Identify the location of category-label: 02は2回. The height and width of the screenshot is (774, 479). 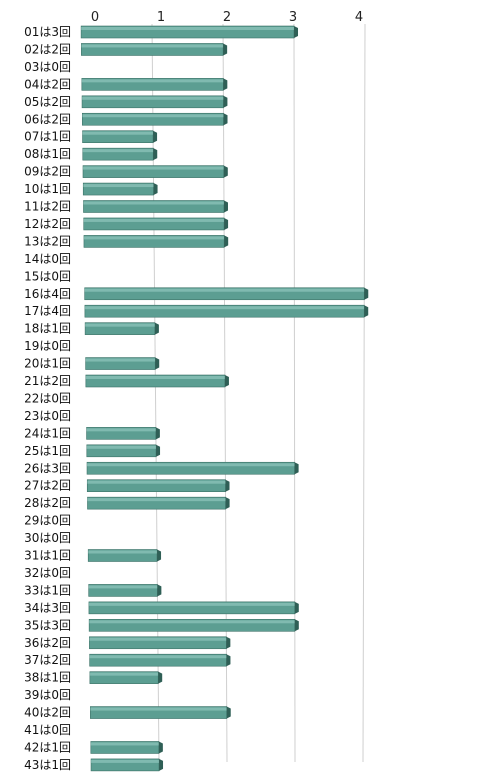
(47, 49).